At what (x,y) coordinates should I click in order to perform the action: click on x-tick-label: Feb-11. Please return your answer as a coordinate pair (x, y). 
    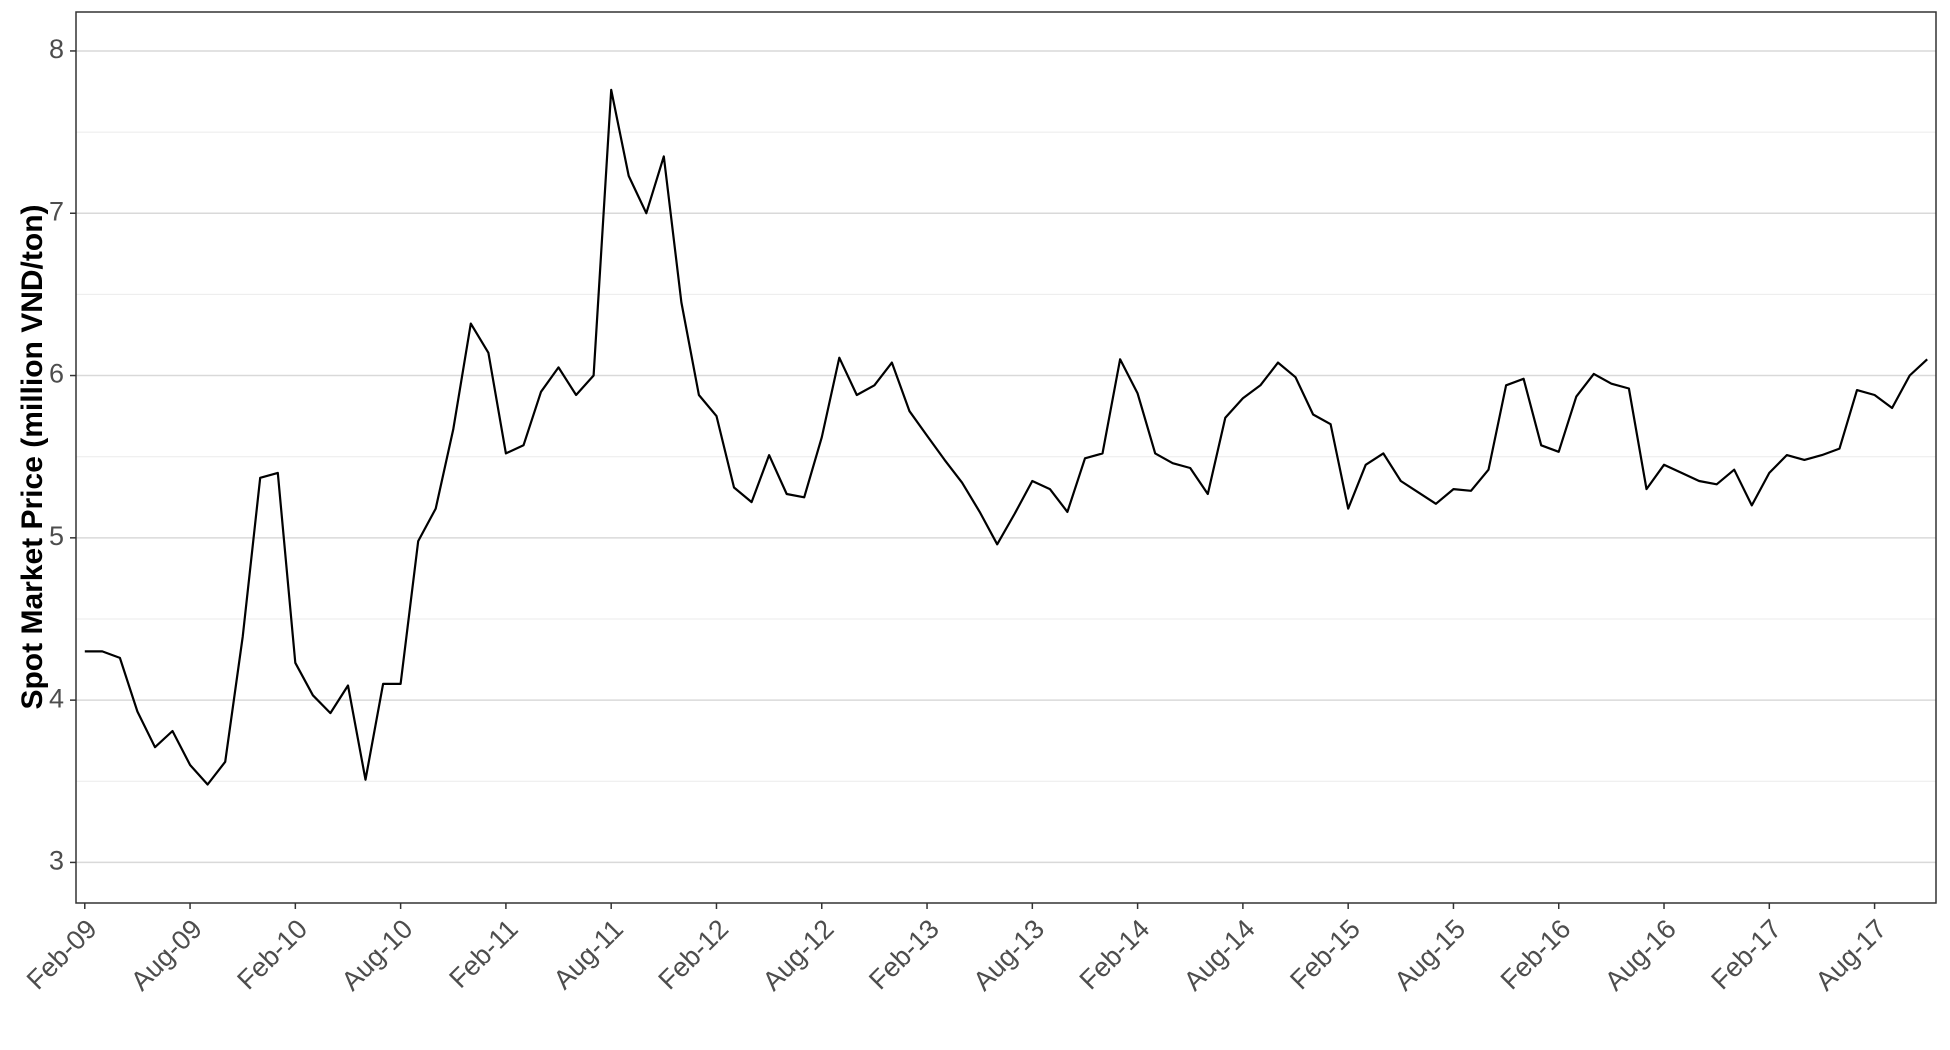
    Looking at the image, I should click on (483, 954).